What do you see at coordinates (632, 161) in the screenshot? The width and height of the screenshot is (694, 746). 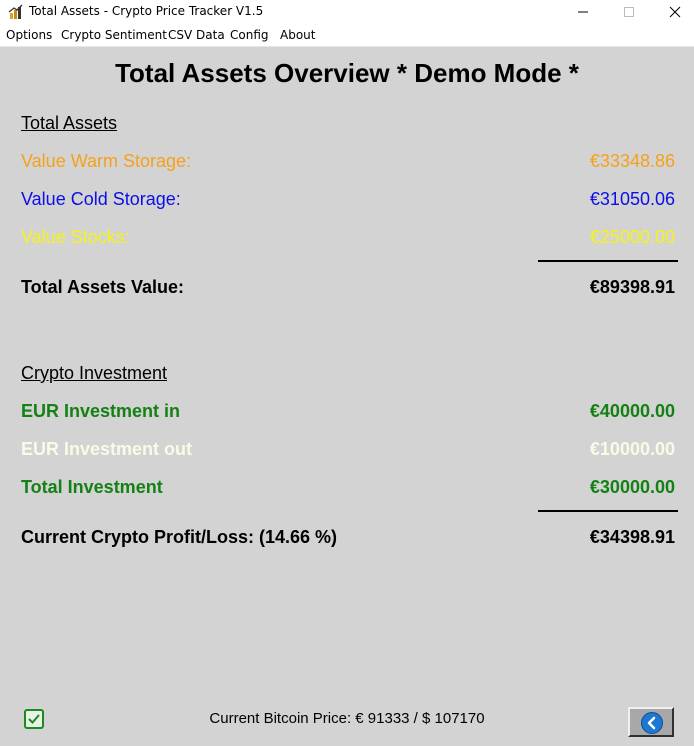 I see `warm-storage-value: €33348.86` at bounding box center [632, 161].